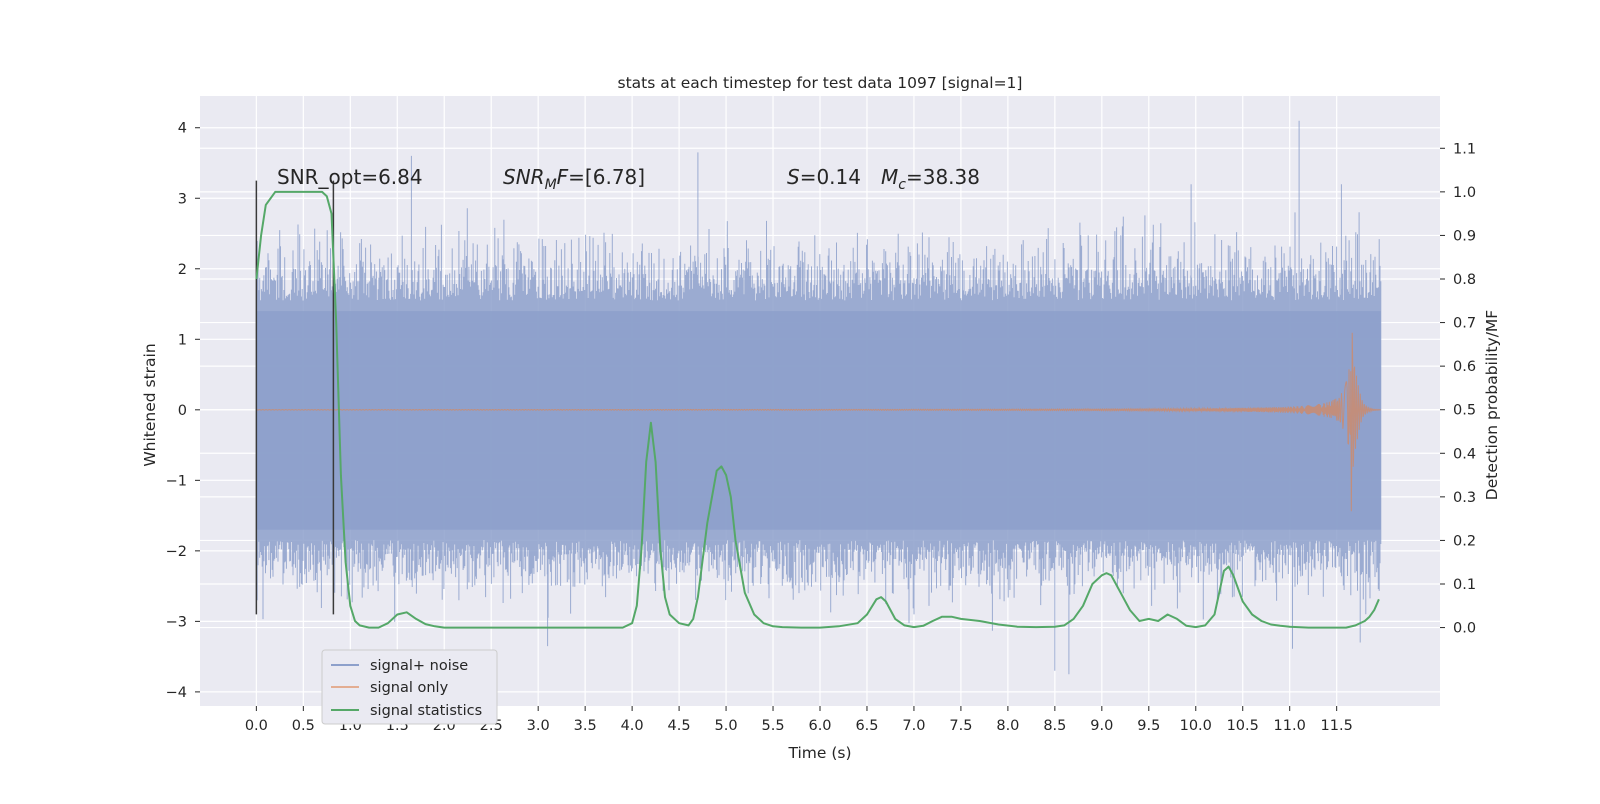 The width and height of the screenshot is (1600, 804). I want to click on mc-value: =38.38, so click(943, 177).